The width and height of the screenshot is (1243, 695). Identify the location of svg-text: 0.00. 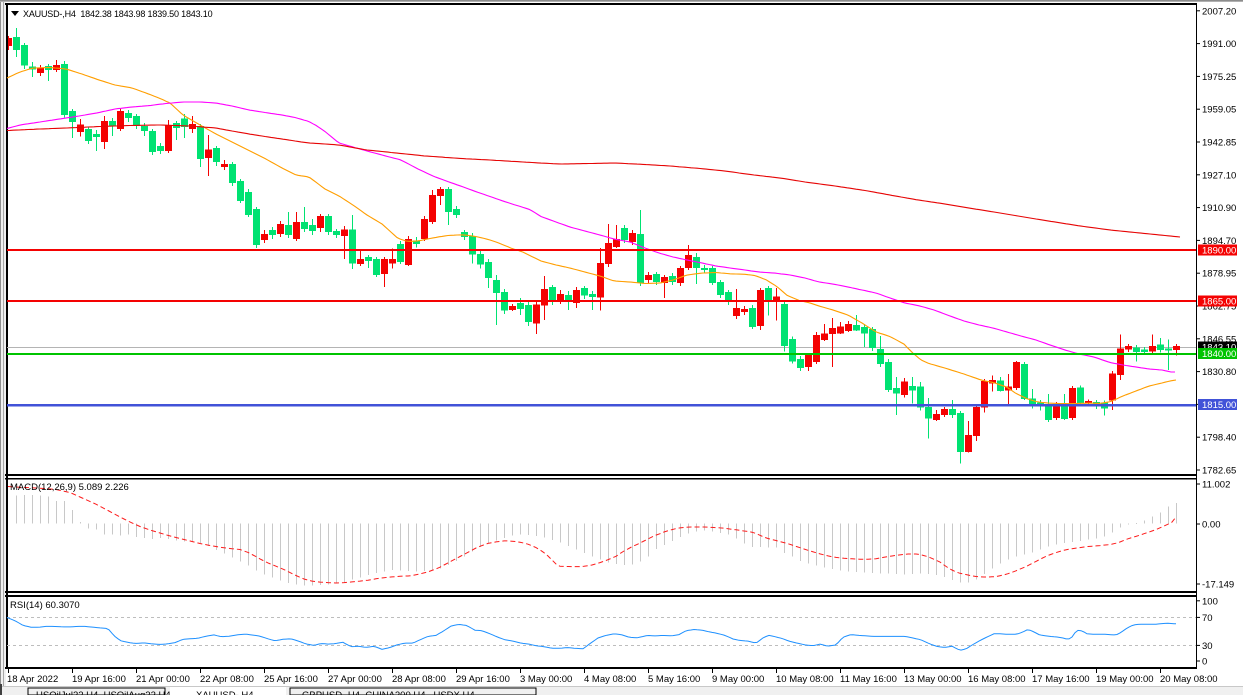
(1211, 525).